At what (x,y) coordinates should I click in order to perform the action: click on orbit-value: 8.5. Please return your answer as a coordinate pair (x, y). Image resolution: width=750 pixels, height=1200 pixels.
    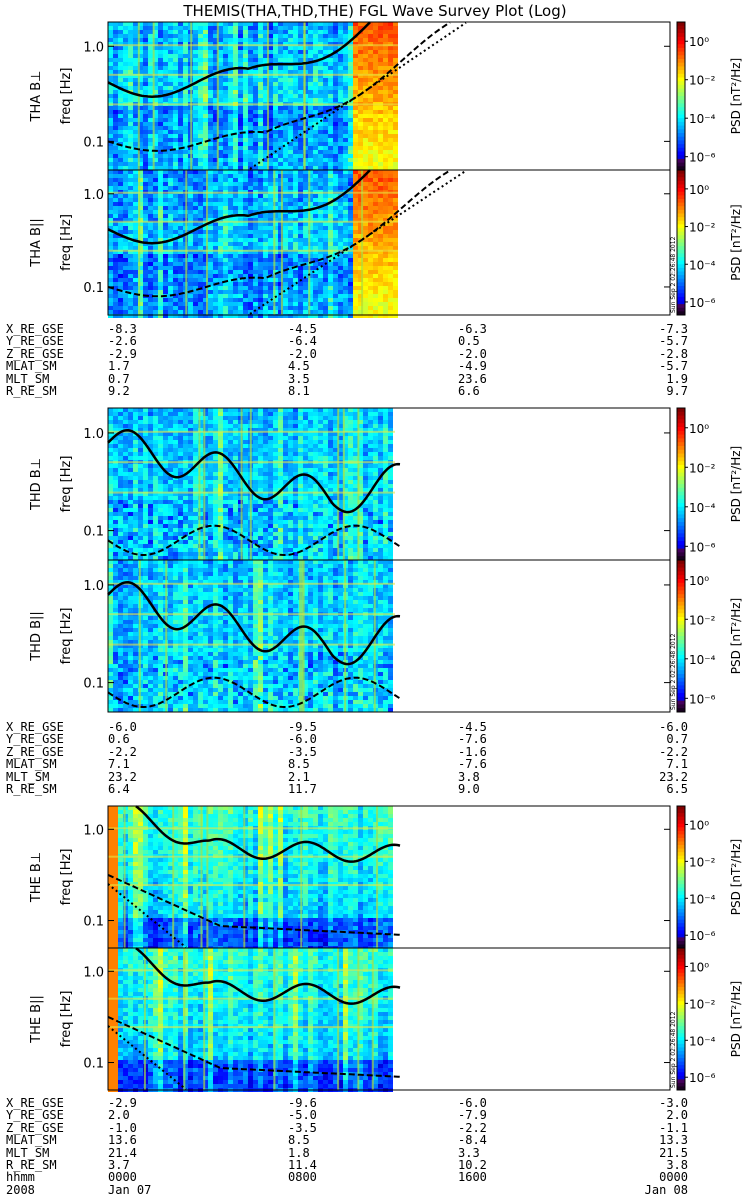
    Looking at the image, I should click on (299, 1140).